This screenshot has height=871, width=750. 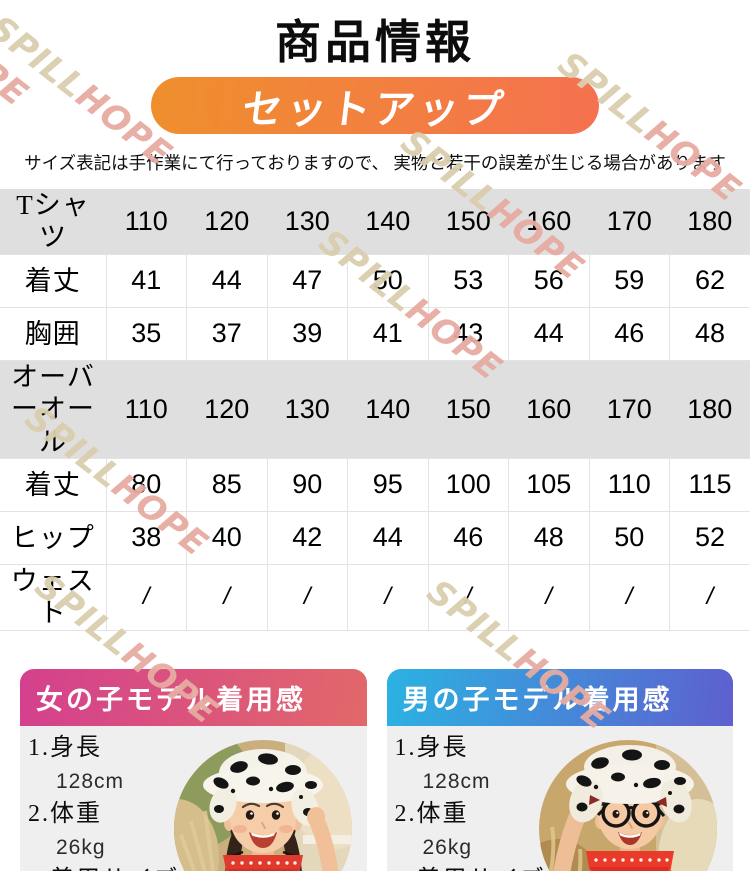 I want to click on boy-card-header: 男の子モデル着用感, so click(x=559, y=697).